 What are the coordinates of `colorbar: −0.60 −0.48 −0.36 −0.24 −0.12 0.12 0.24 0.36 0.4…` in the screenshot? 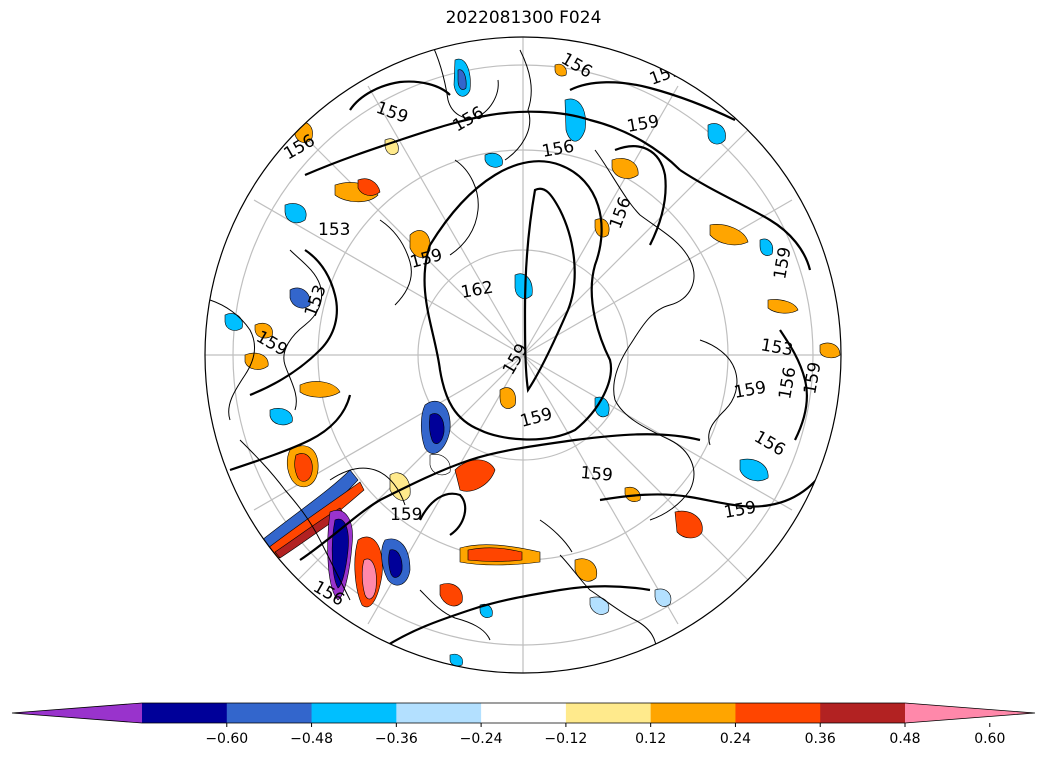 It's located at (523, 724).